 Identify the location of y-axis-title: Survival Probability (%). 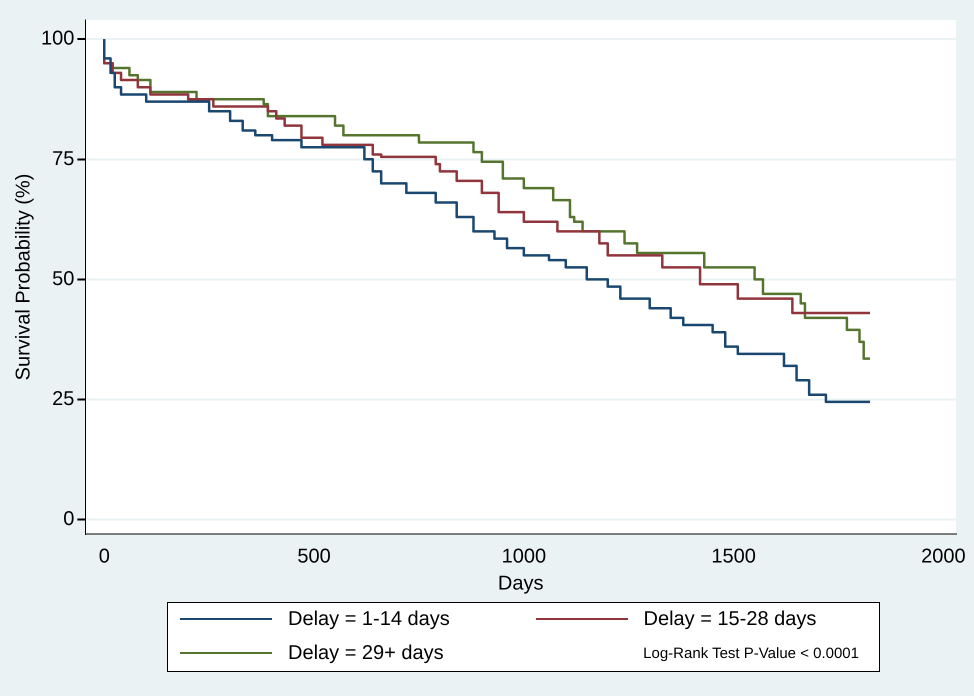
(23, 277).